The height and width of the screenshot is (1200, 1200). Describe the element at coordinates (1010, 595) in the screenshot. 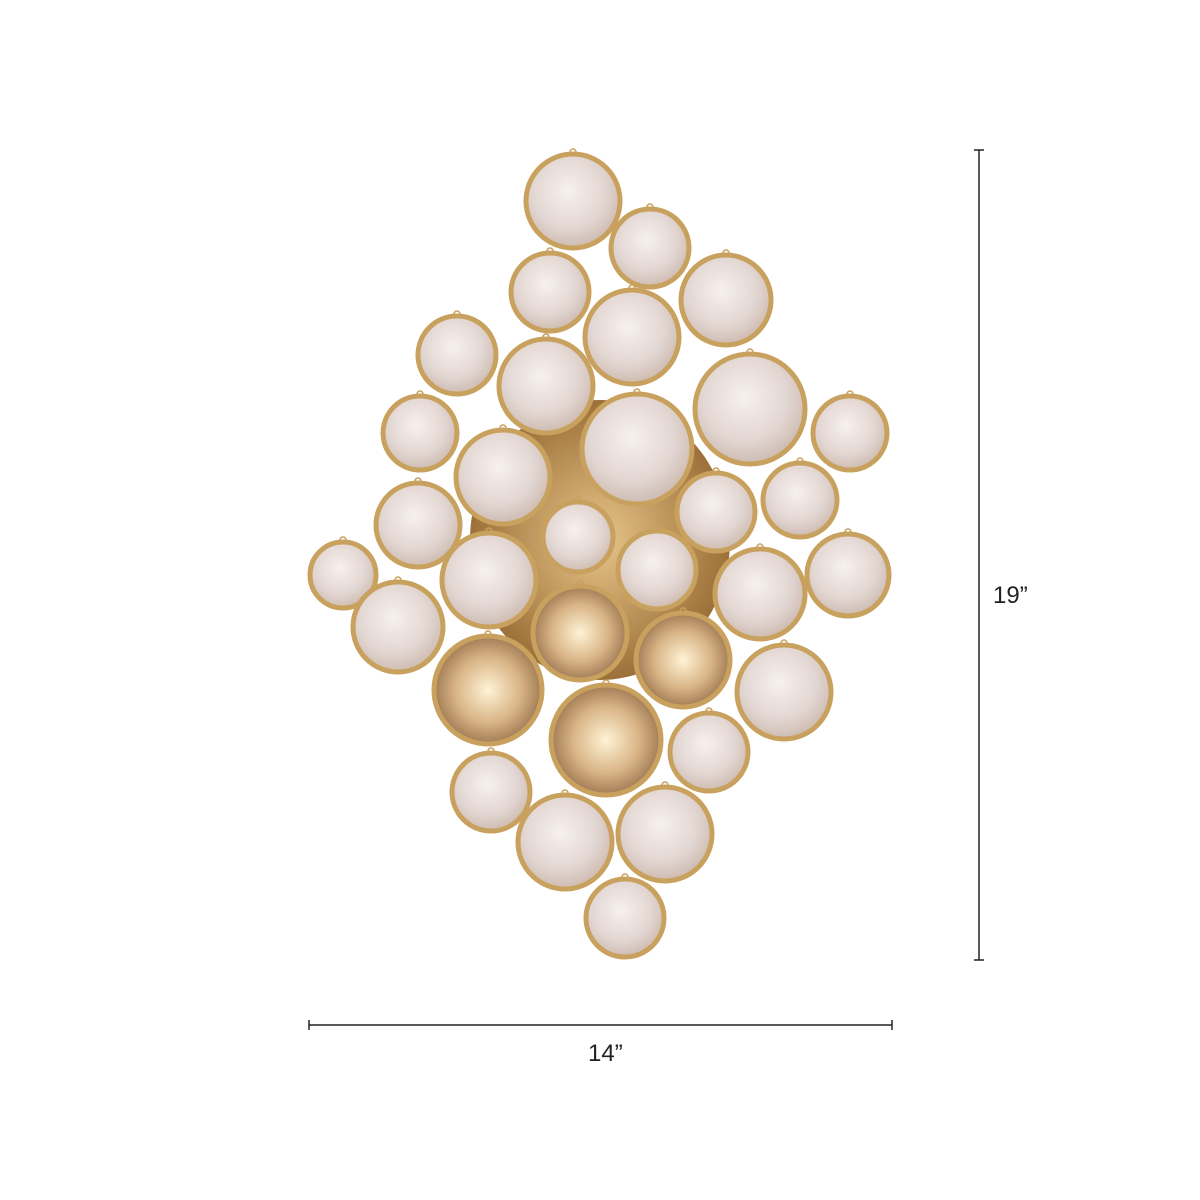

I see `height-label: 19”` at that location.